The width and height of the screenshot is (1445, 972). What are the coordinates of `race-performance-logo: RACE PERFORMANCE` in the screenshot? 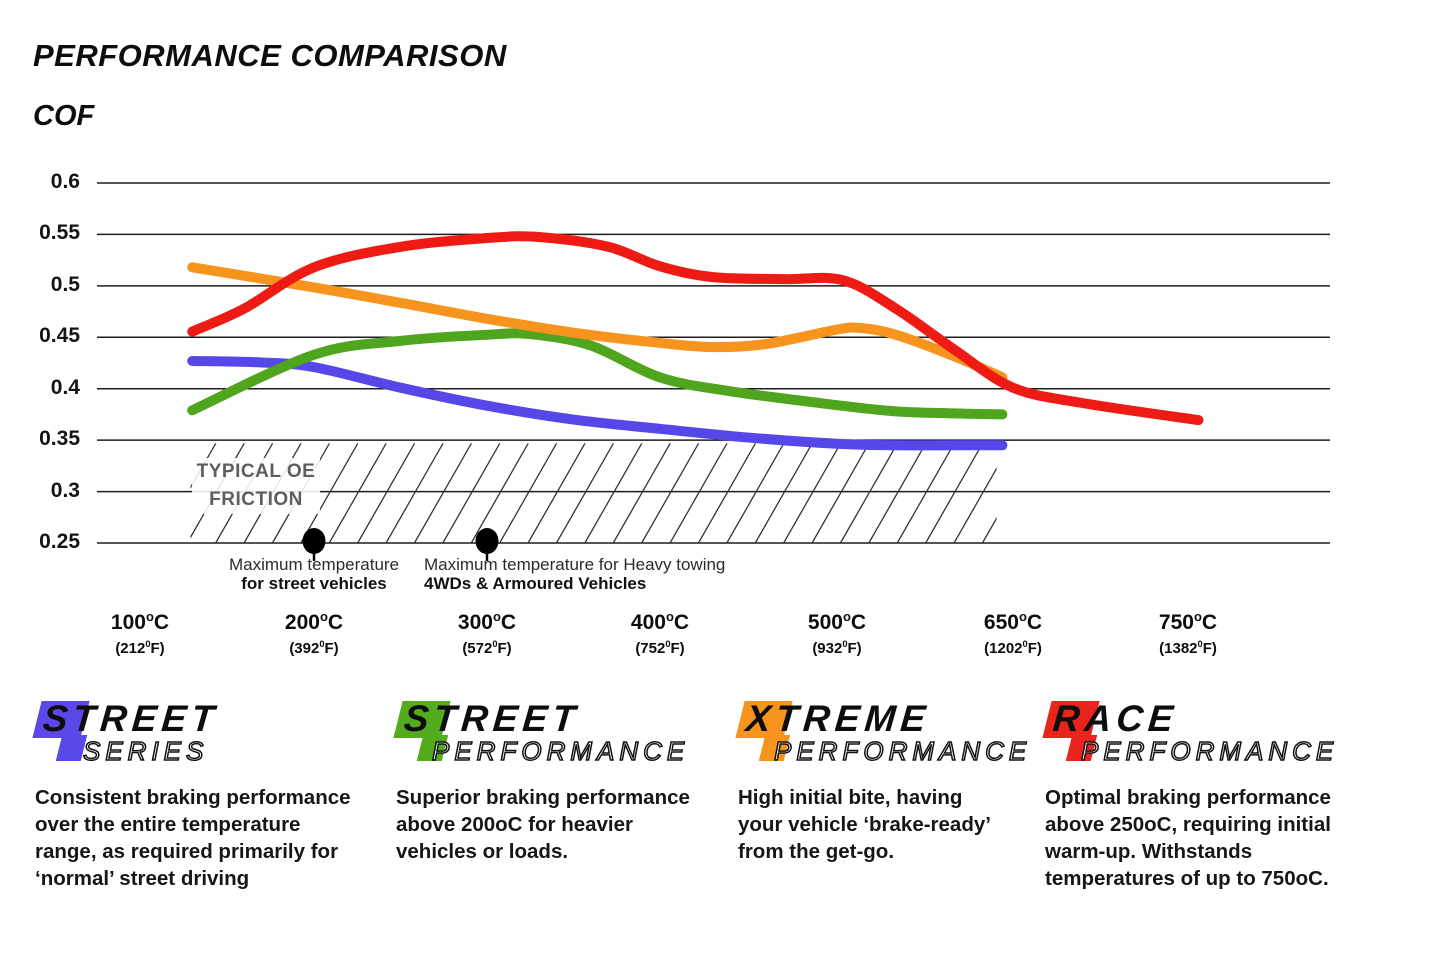 It's located at (1202, 734).